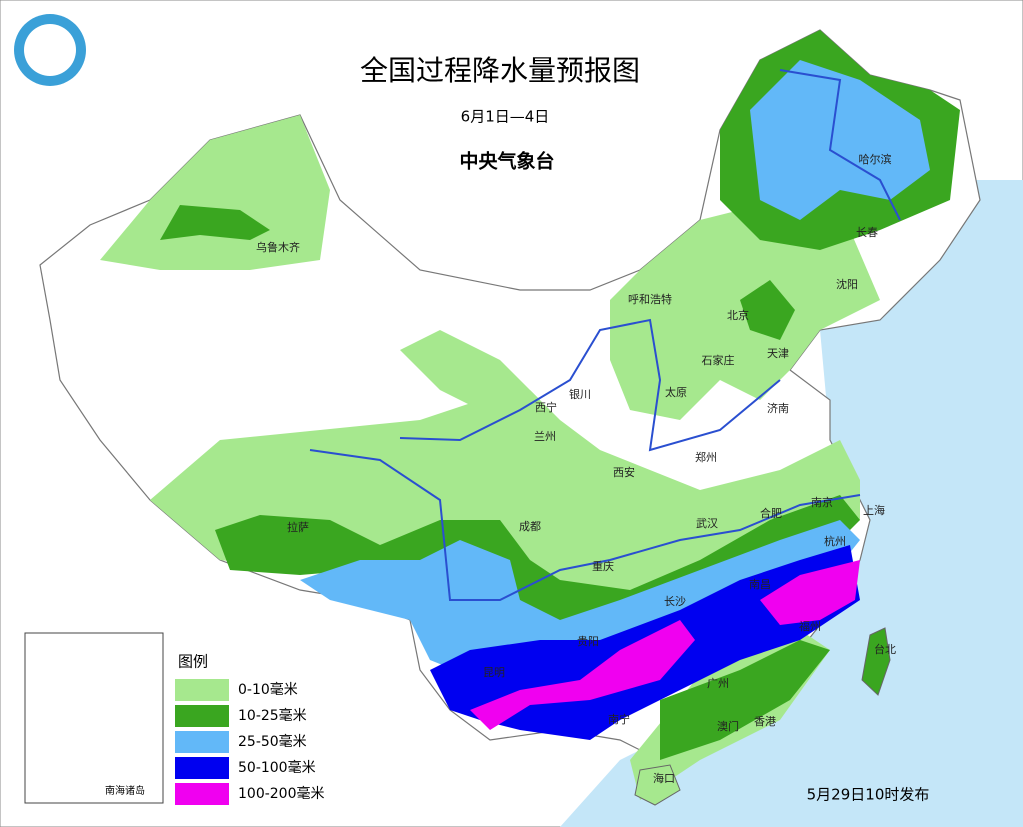 Image resolution: width=1023 pixels, height=827 pixels. What do you see at coordinates (580, 394) in the screenshot?
I see `city-label: 银川` at bounding box center [580, 394].